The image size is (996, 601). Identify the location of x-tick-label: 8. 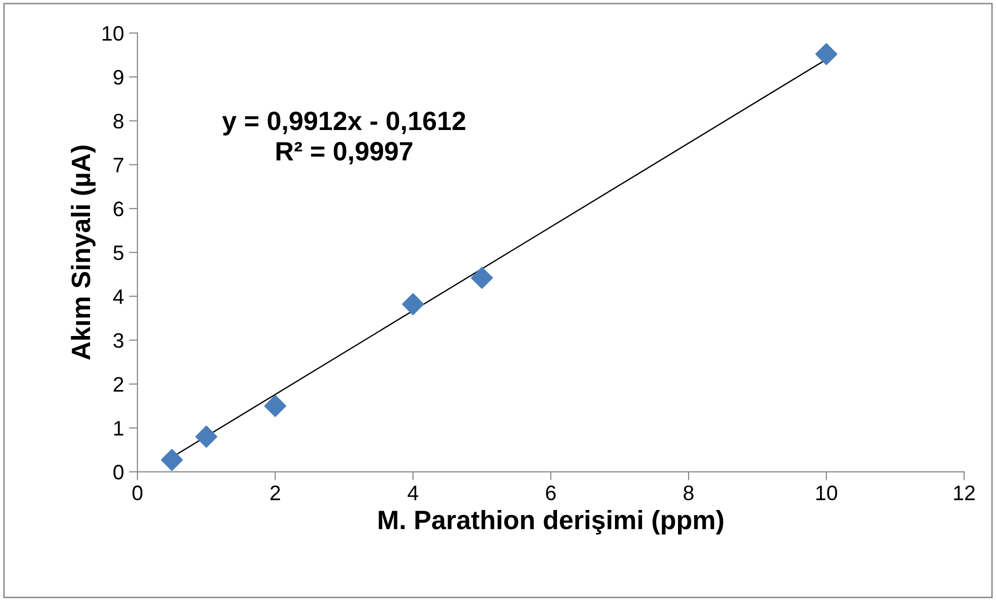
(689, 493).